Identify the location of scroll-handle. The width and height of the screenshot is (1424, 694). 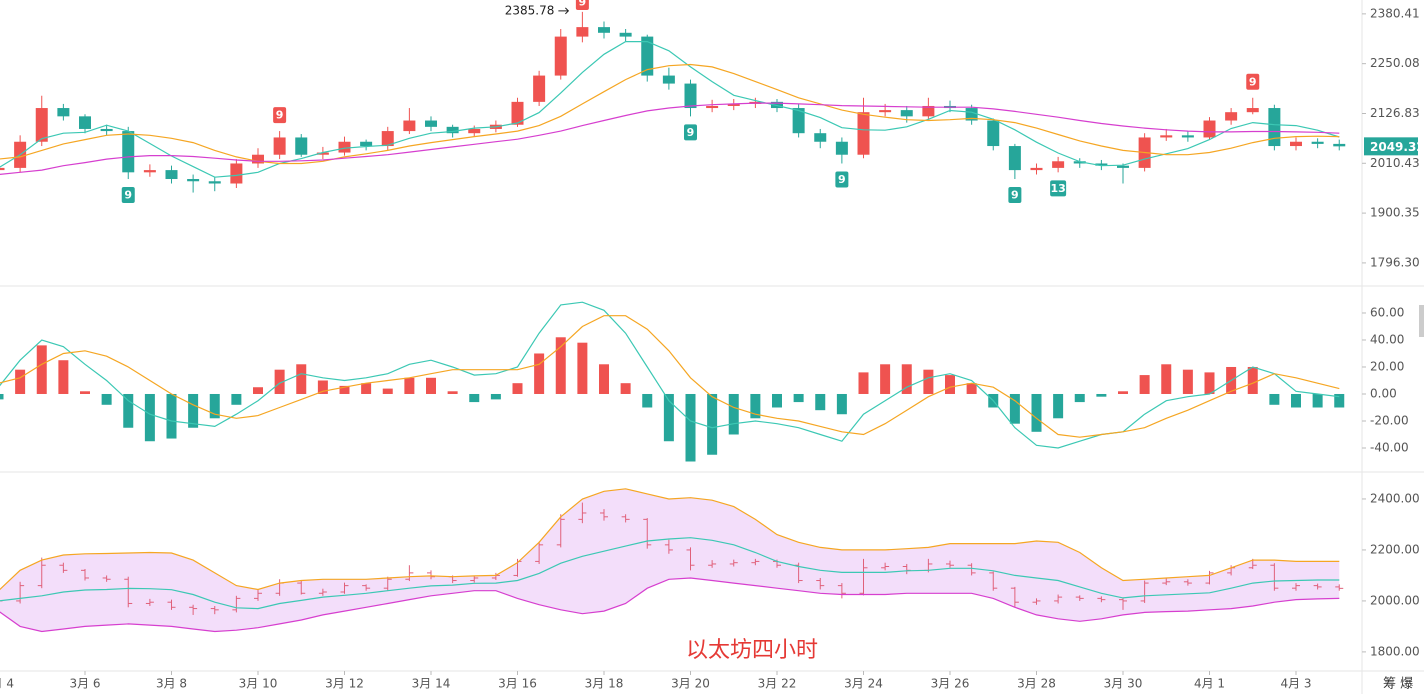
(1421, 321).